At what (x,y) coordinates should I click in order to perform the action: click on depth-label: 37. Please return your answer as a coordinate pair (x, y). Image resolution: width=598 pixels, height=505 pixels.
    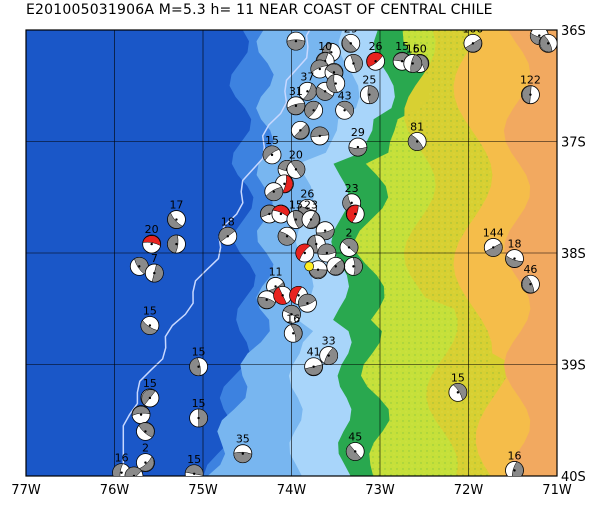
    Looking at the image, I should click on (307, 76).